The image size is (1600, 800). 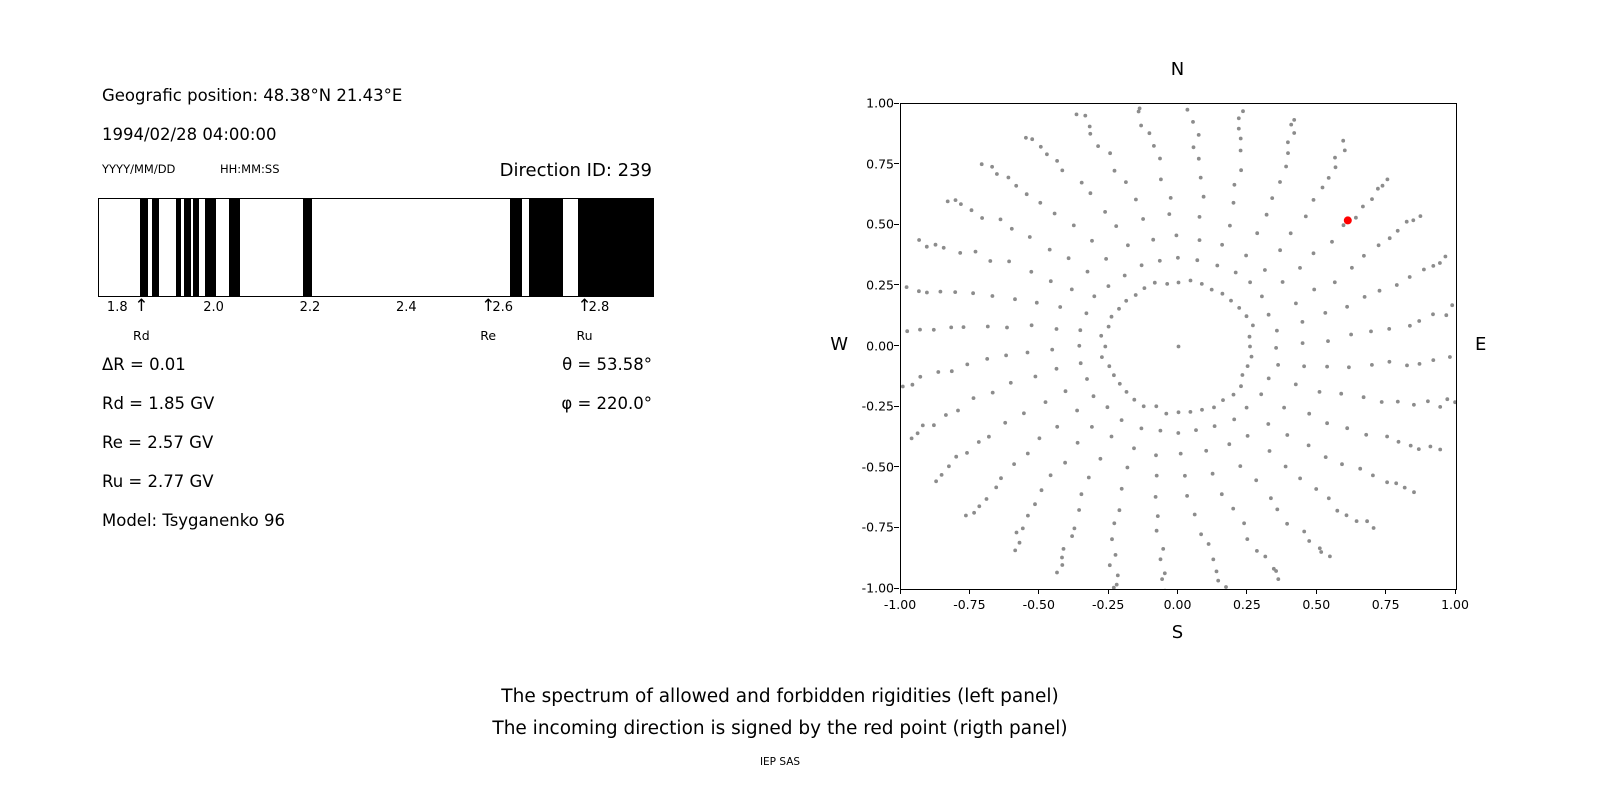 What do you see at coordinates (877, 527) in the screenshot?
I see `y-tick-label: -0.75` at bounding box center [877, 527].